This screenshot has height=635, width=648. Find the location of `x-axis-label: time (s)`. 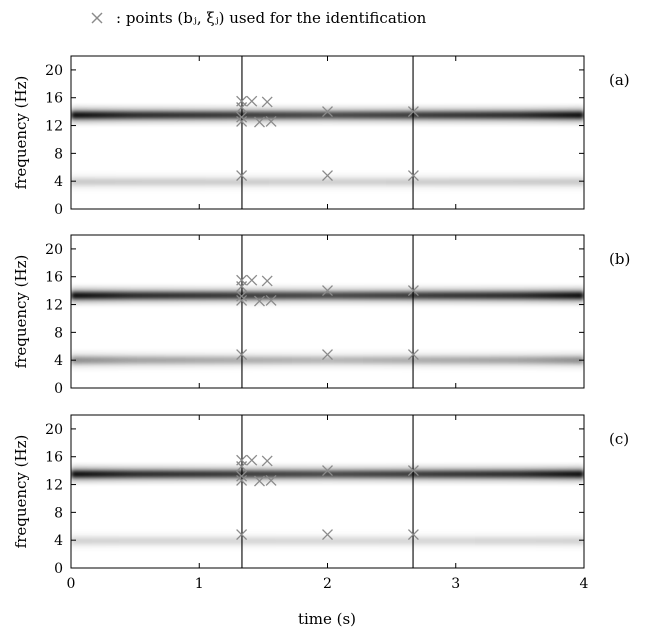

x-axis-label: time (s) is located at coordinates (327, 619).